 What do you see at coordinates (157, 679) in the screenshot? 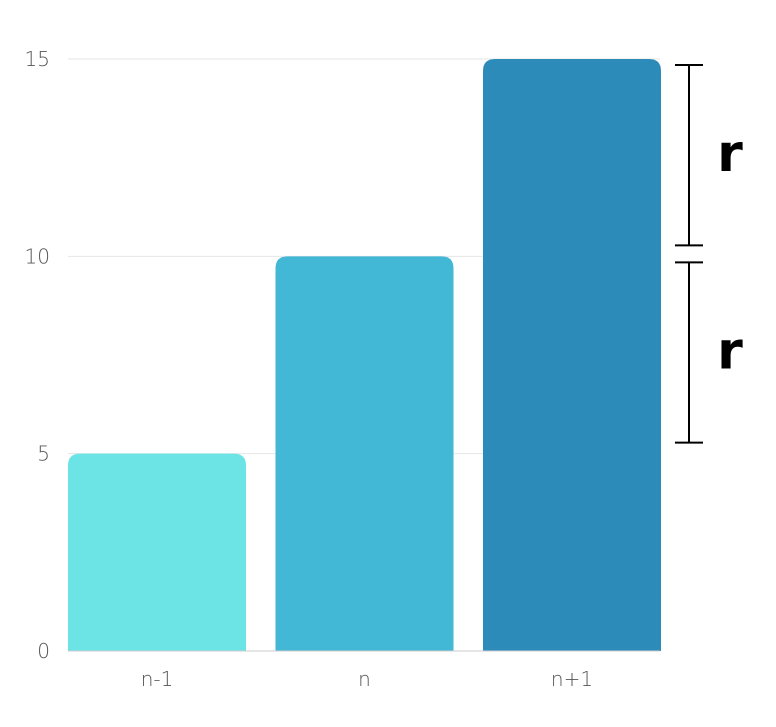
I see `x-tick-label: n-1` at bounding box center [157, 679].